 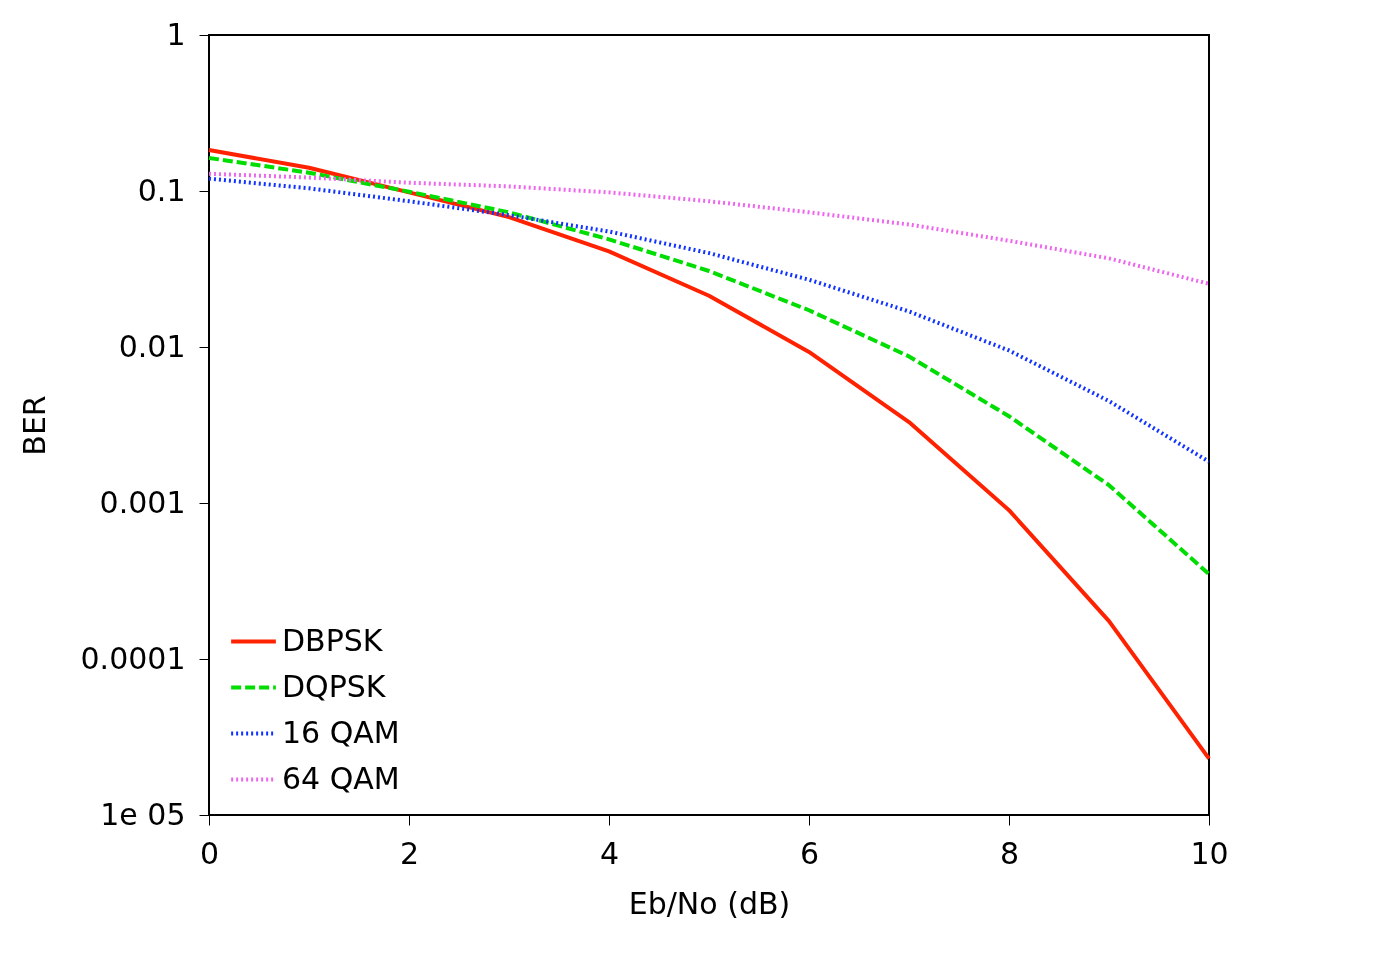 What do you see at coordinates (341, 778) in the screenshot?
I see `legend-label: 64 QAM` at bounding box center [341, 778].